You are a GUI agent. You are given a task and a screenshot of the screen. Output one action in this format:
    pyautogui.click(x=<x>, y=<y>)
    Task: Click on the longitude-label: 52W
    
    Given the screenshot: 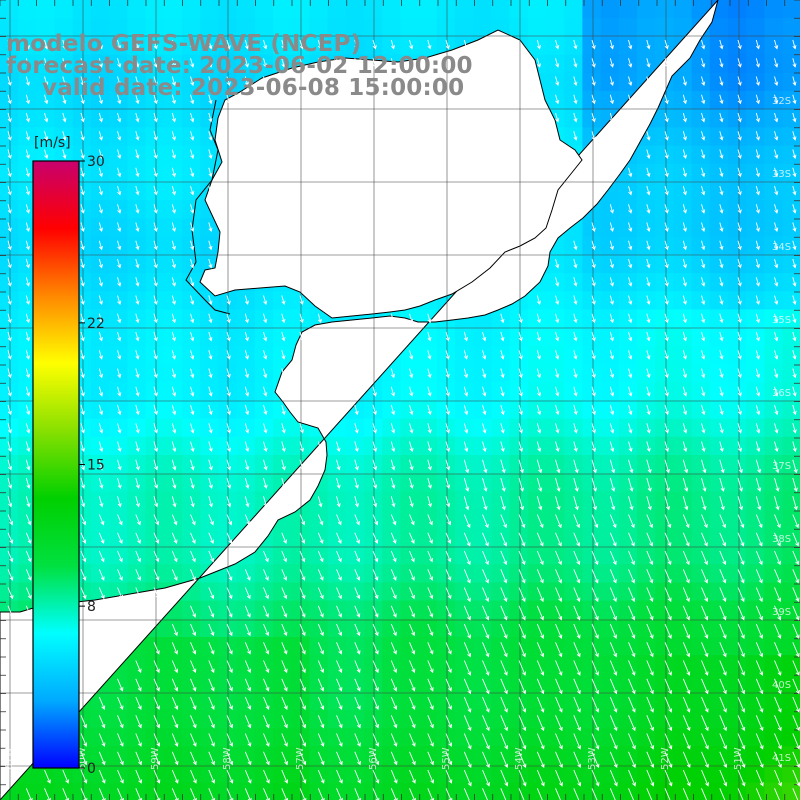 What is the action you would take?
    pyautogui.click(x=665, y=758)
    